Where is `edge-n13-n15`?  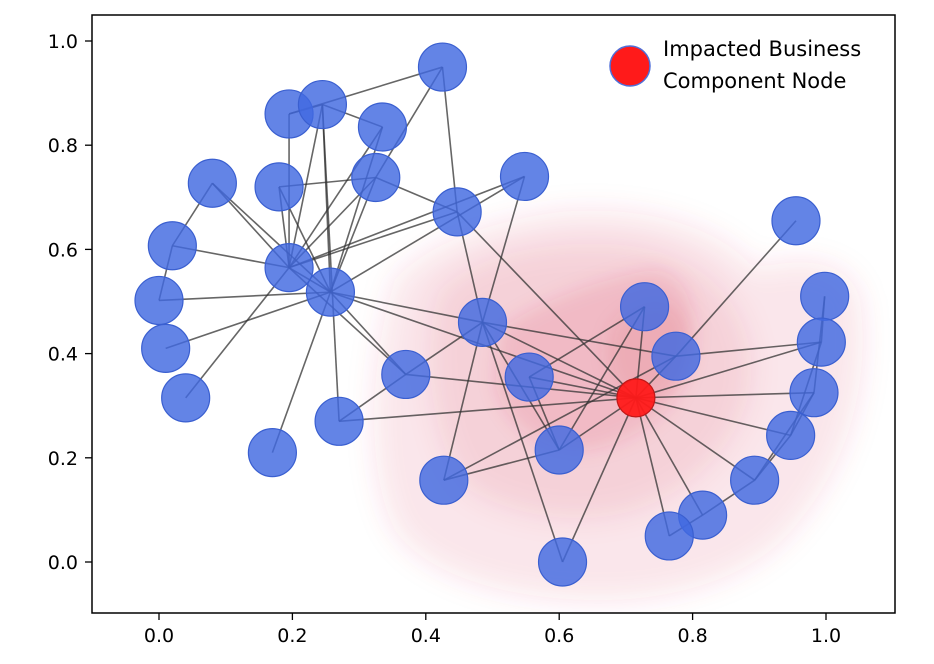 edge-n13-n15 is located at coordinates (406, 307).